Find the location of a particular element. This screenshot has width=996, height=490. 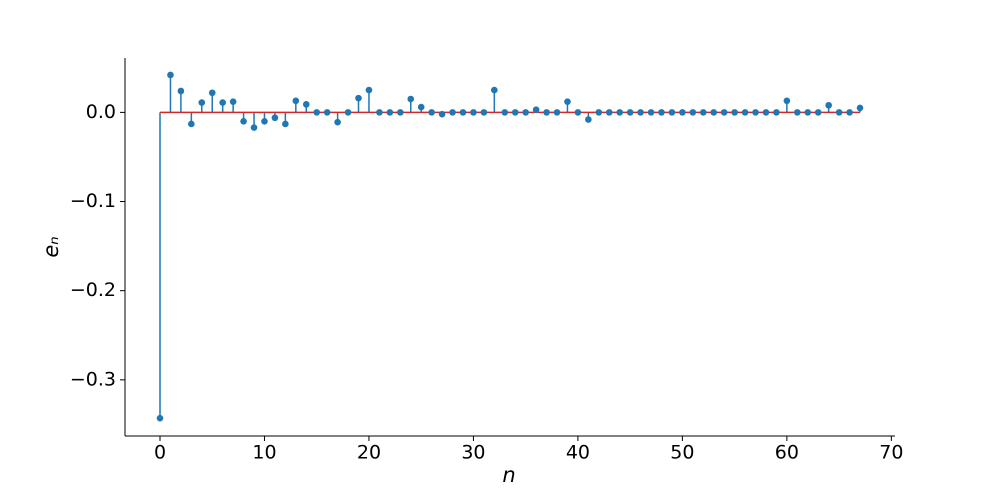

x-tick-label: 70 is located at coordinates (891, 453).